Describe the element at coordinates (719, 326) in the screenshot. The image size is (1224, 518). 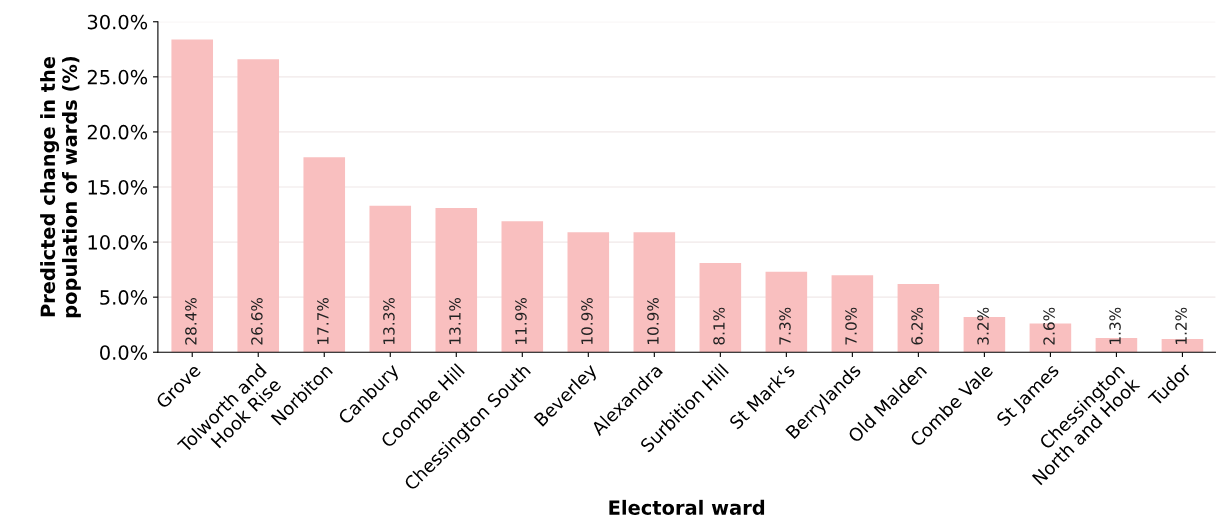
I see `data-label: 8.1%` at that location.